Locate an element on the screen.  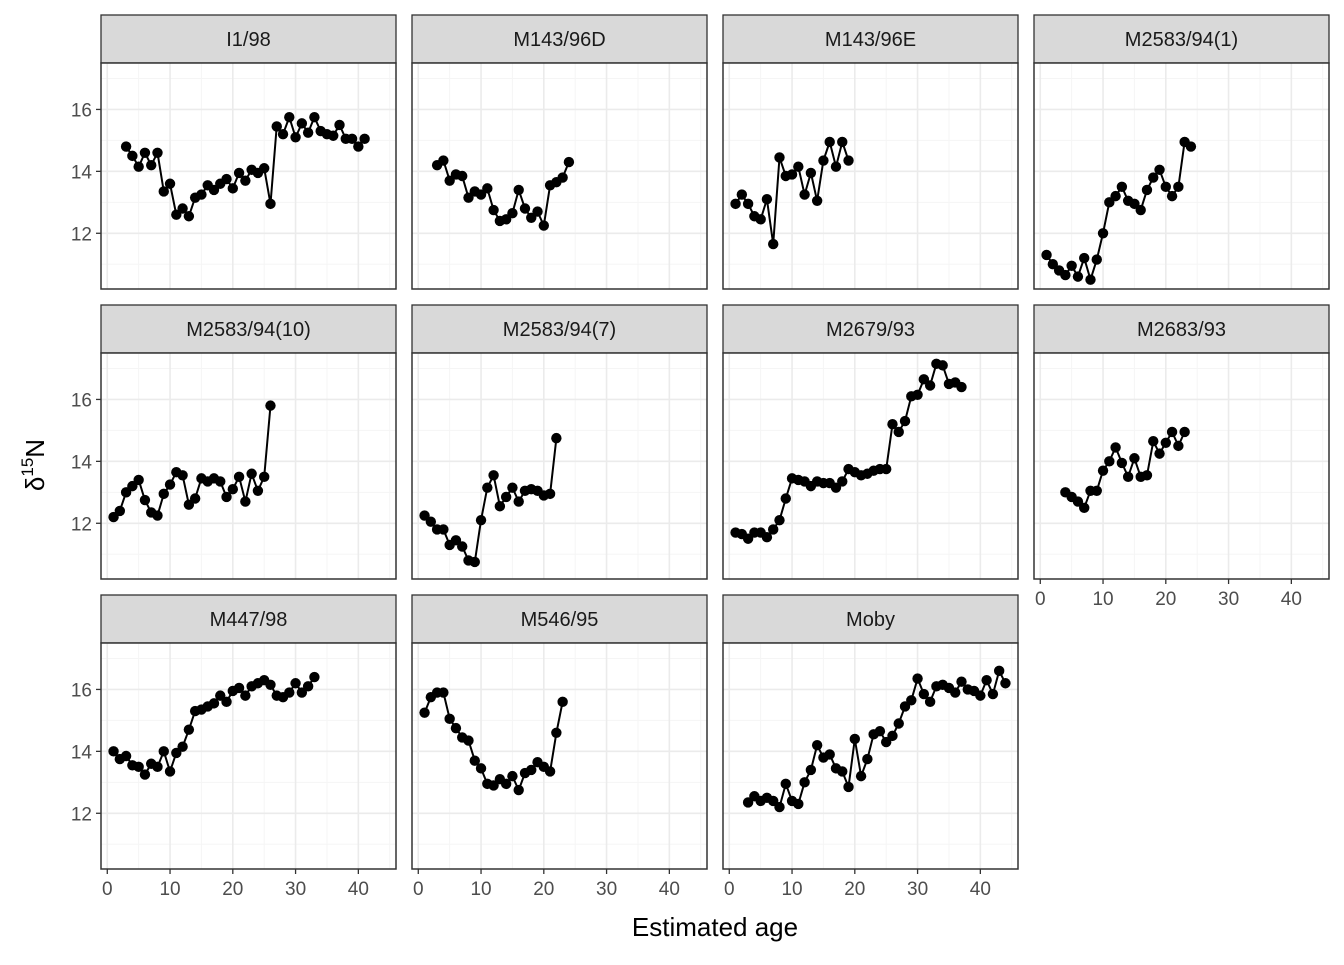
facet-strip-label: M2679/93 is located at coordinates (870, 330).